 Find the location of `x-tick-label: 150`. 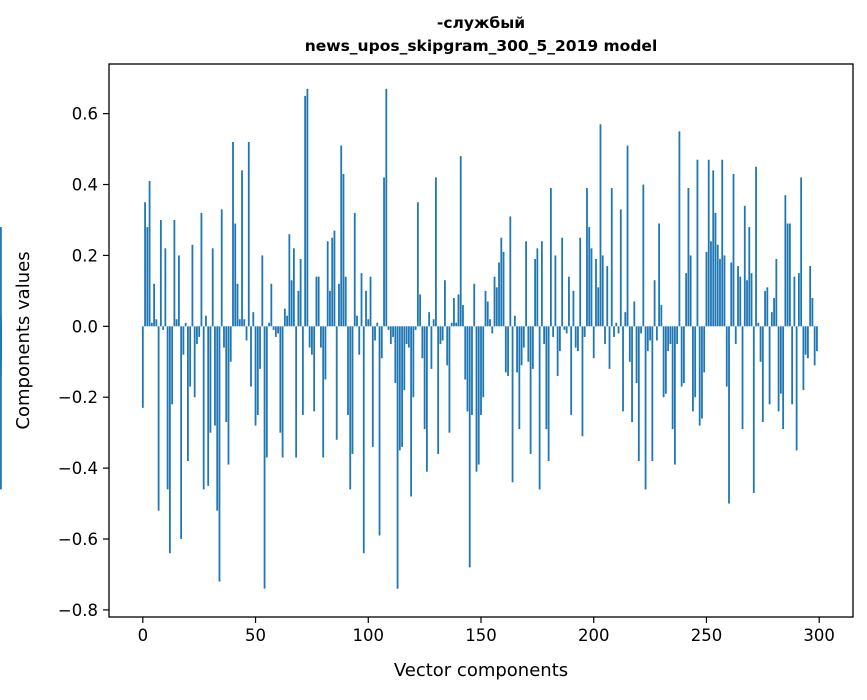

x-tick-label: 150 is located at coordinates (481, 635).